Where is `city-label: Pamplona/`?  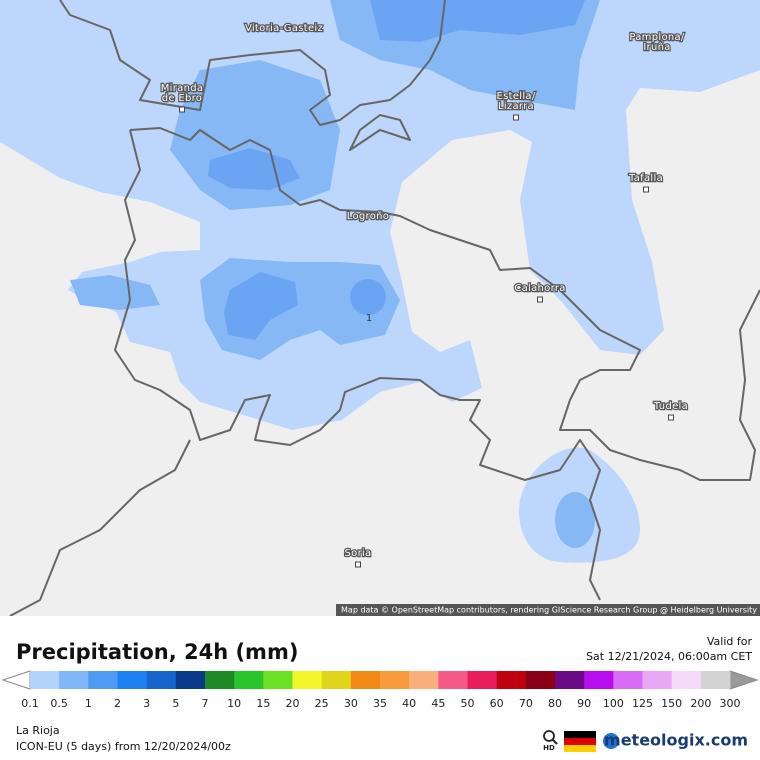
city-label: Pamplona/ is located at coordinates (657, 37).